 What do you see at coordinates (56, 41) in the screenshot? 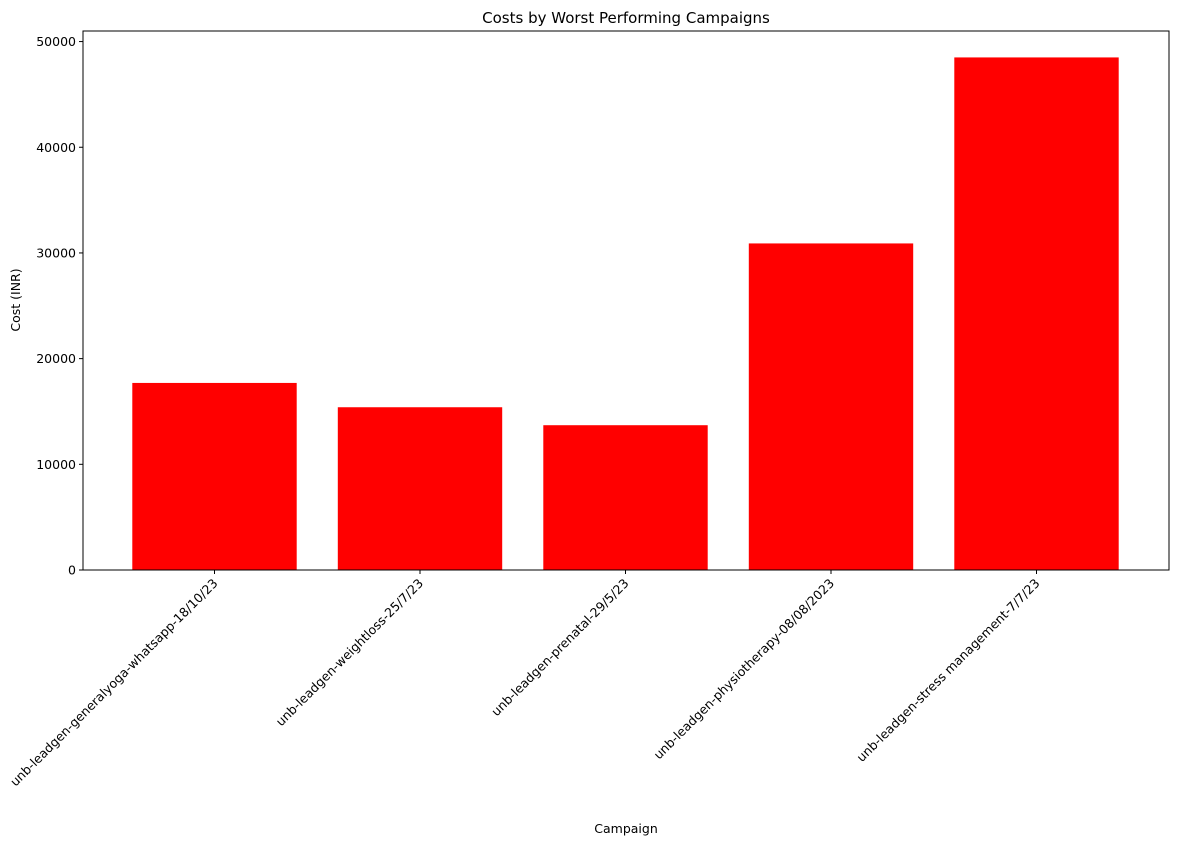
I see `y-tick-label: 50000` at bounding box center [56, 41].